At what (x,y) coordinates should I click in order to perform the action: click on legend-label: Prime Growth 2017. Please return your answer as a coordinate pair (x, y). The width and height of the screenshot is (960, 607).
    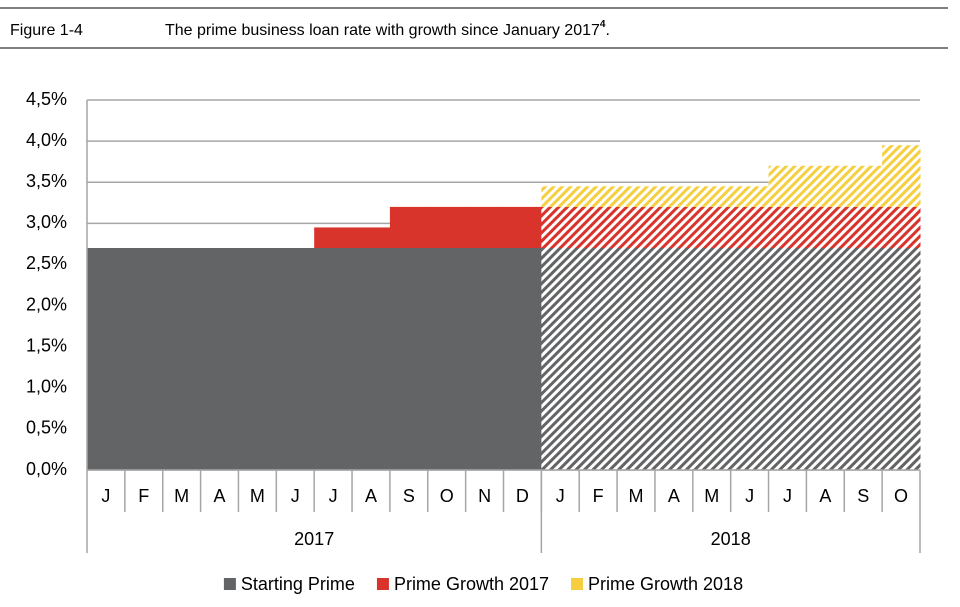
    Looking at the image, I should click on (471, 584).